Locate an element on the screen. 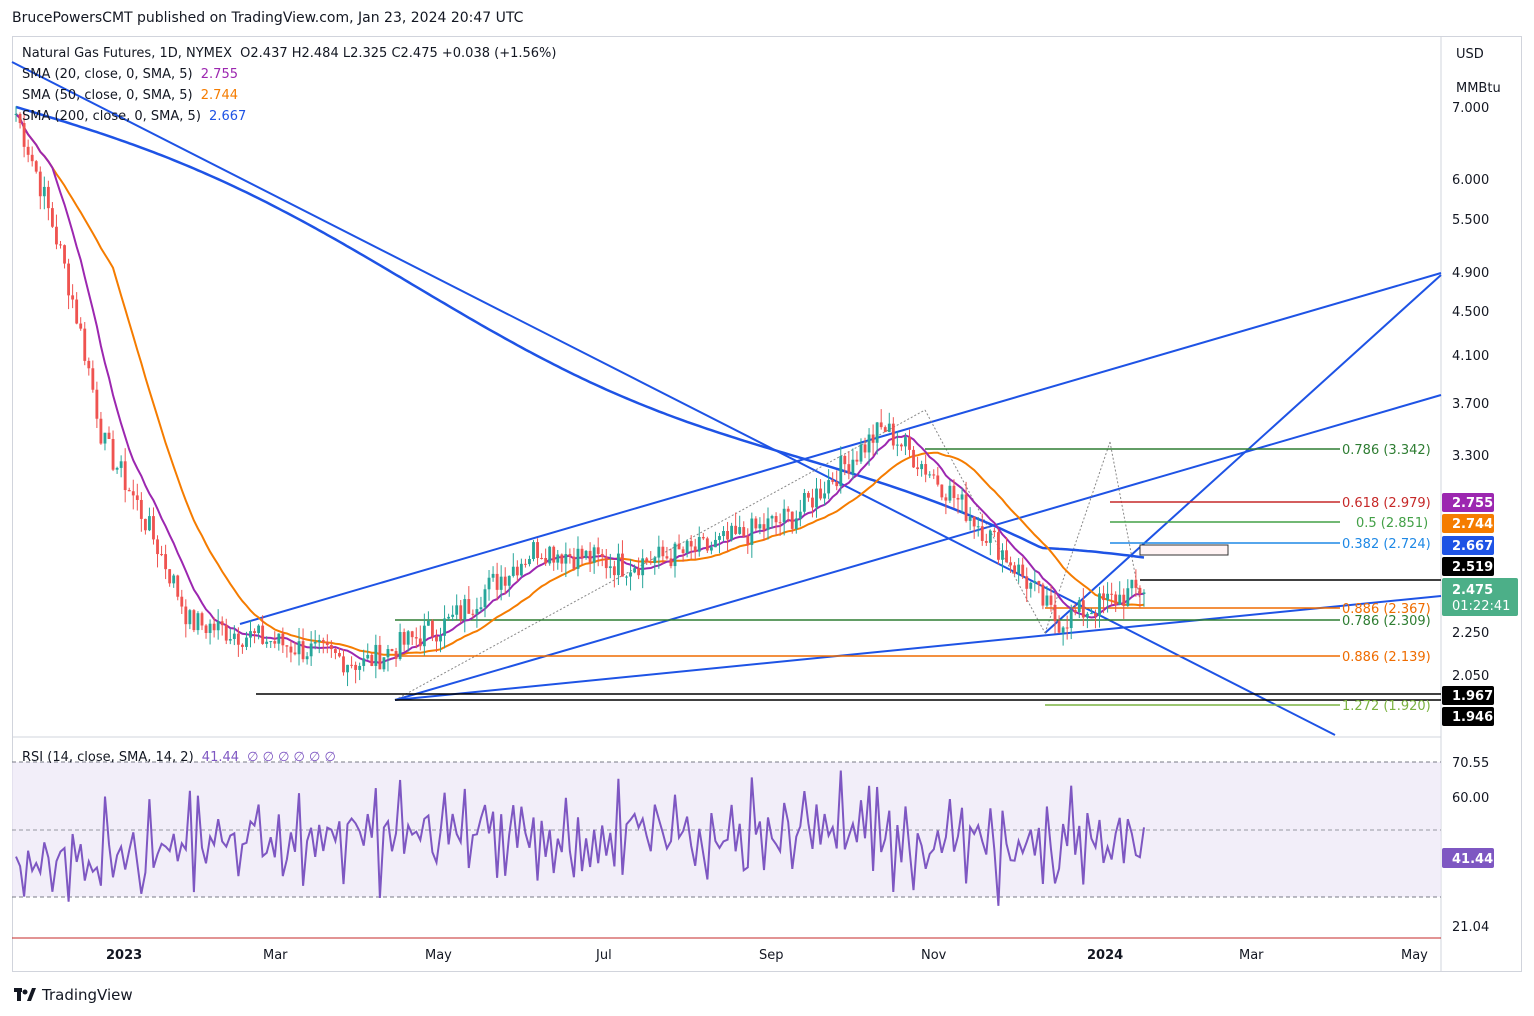 Image resolution: width=1534 pixels, height=1016 pixels. legend-sma50: SMA (50, close, 0, SMA, 5) 2.744 is located at coordinates (132, 95).